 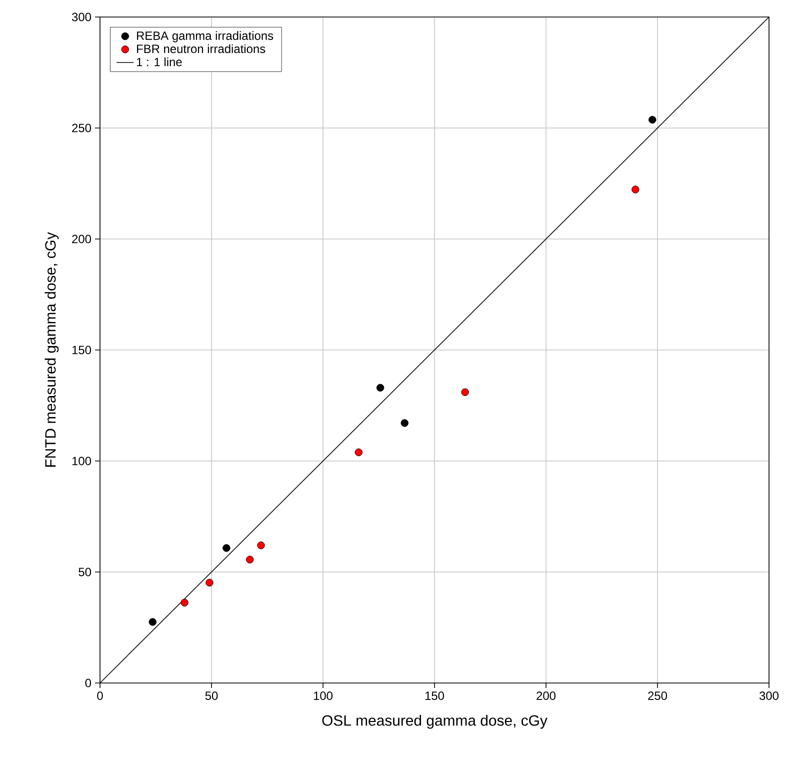 I want to click on x-tick-label: 150, so click(x=434, y=696).